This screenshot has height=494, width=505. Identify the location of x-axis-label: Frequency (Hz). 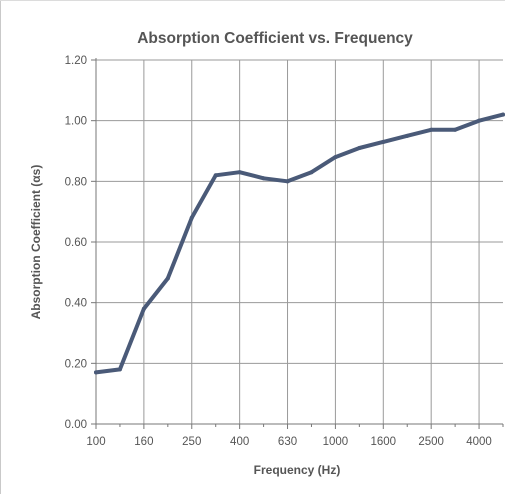
(297, 470).